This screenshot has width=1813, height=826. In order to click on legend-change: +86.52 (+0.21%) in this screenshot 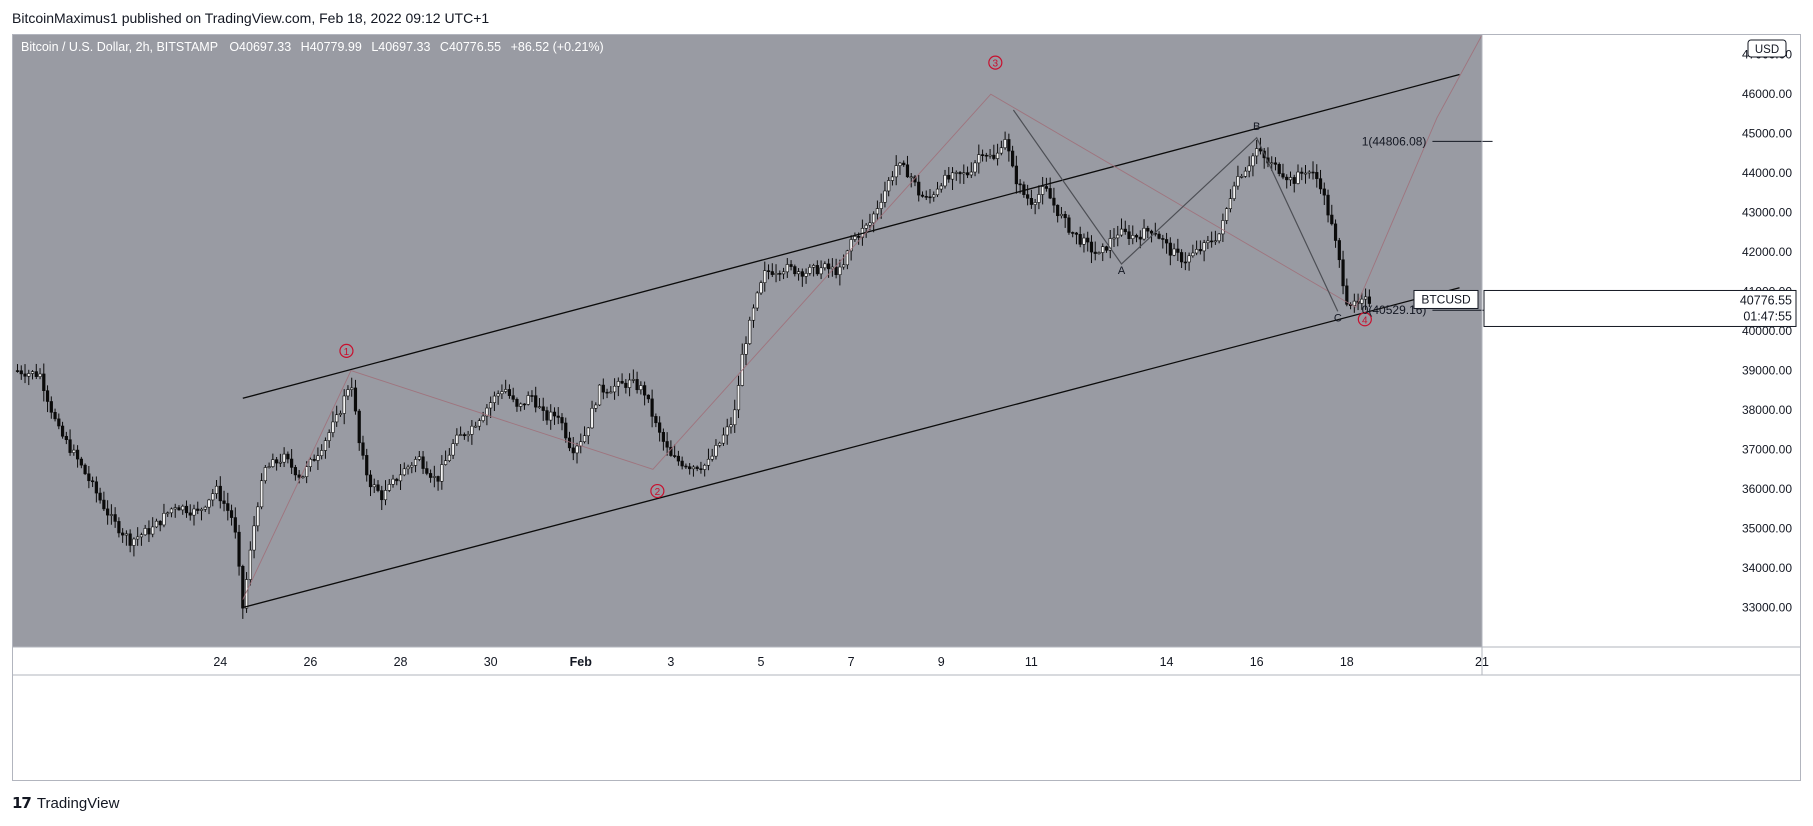, I will do `click(557, 47)`.